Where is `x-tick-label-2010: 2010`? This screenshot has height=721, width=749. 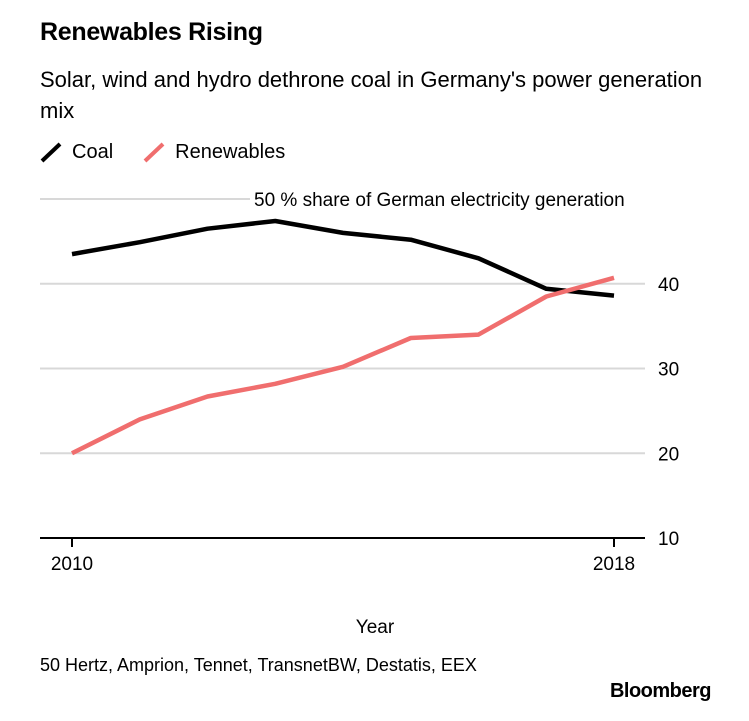 x-tick-label-2010: 2010 is located at coordinates (72, 564).